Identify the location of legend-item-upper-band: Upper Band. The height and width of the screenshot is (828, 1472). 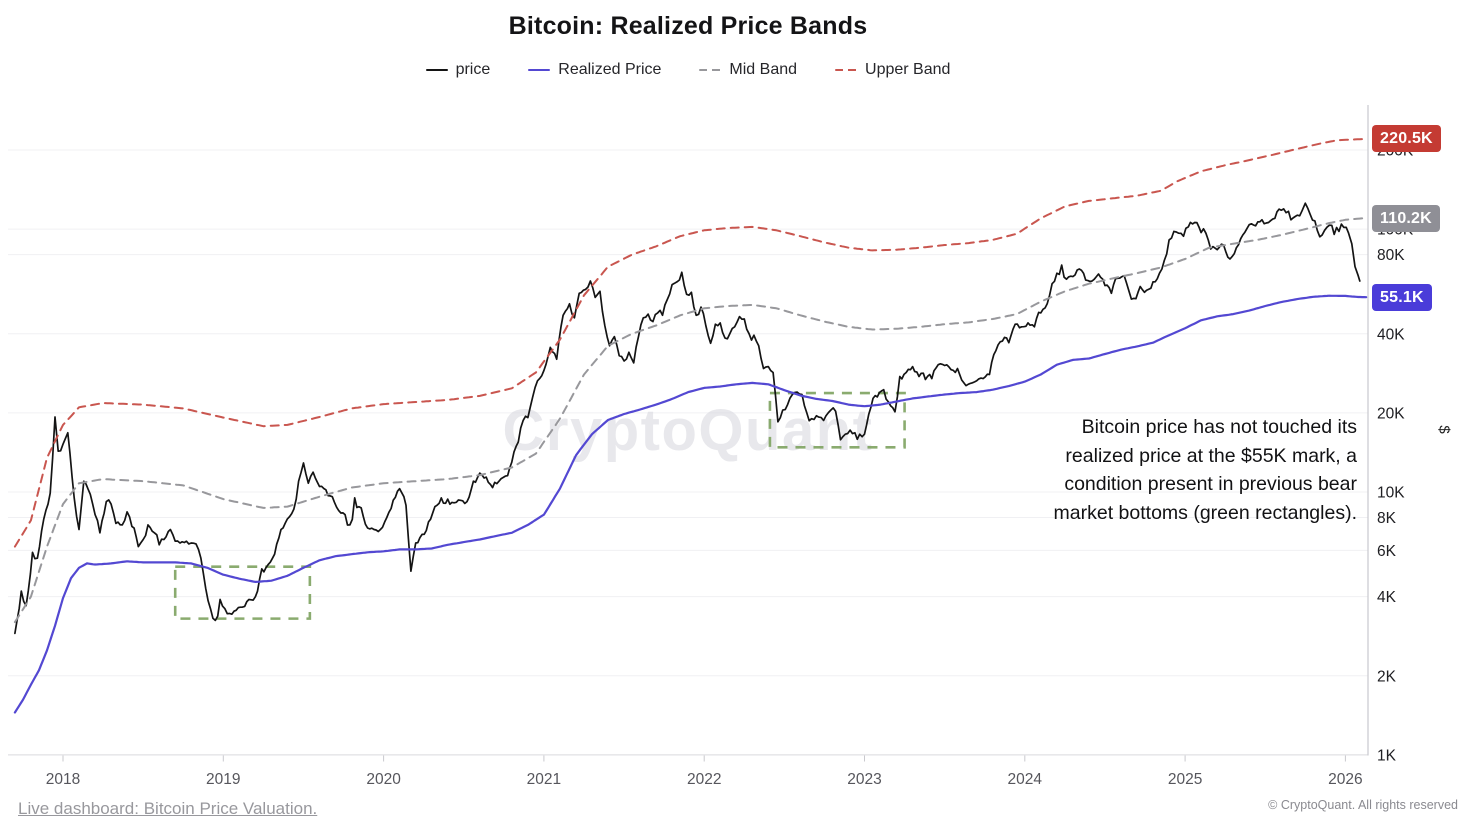
(892, 70).